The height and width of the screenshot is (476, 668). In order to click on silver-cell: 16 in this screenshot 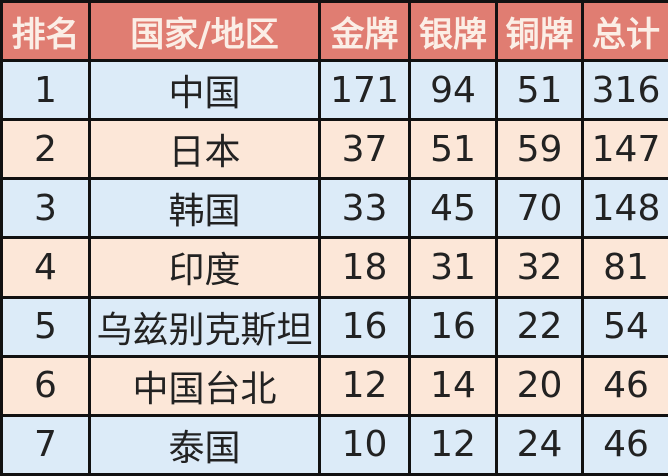, I will do `click(453, 326)`.